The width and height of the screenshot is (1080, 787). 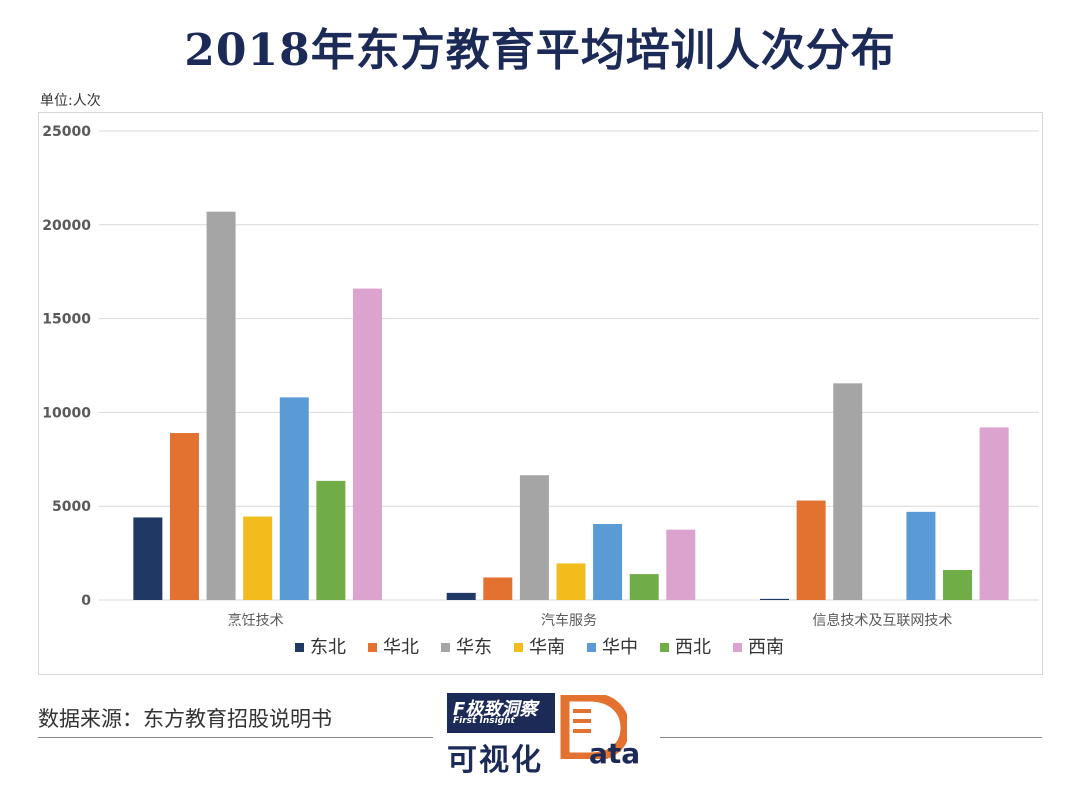 I want to click on legend-label: 华南, so click(x=547, y=647).